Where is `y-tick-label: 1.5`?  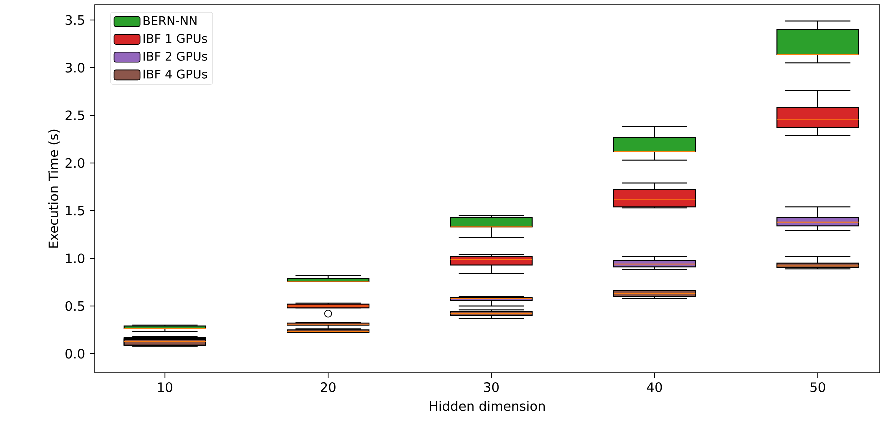 y-tick-label: 1.5 is located at coordinates (75, 211).